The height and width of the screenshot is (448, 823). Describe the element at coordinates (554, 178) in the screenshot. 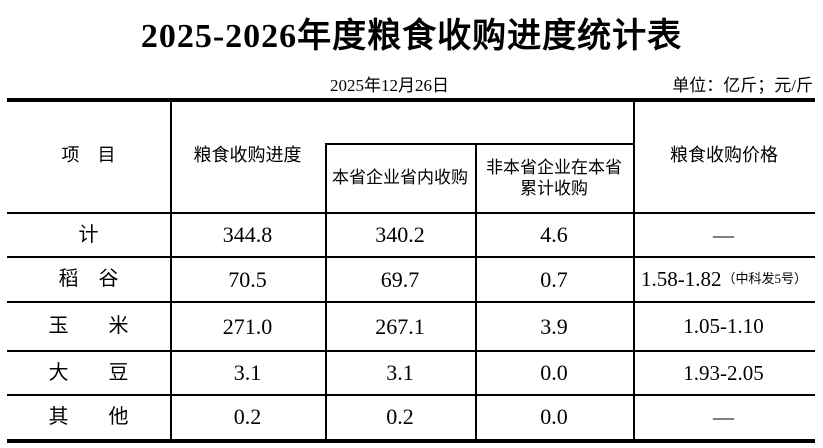

I see `header-nonlocal-purchase: 非本省企业在本省 累计收购` at that location.